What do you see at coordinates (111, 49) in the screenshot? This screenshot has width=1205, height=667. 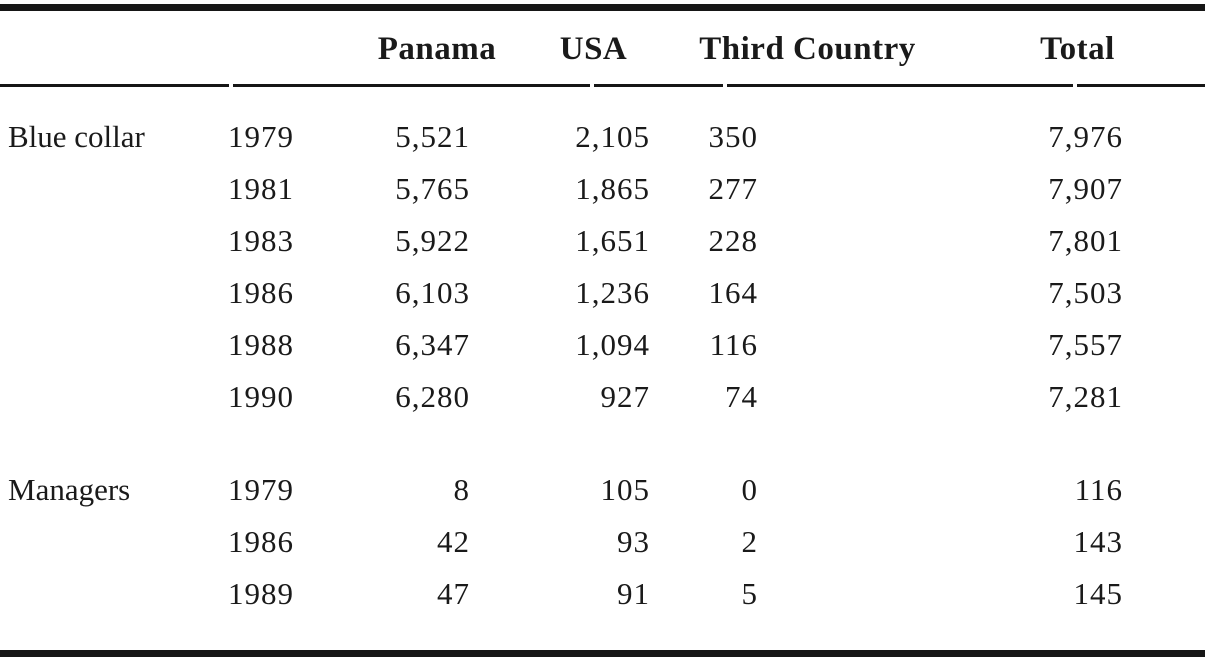 I see `header-category-blank` at bounding box center [111, 49].